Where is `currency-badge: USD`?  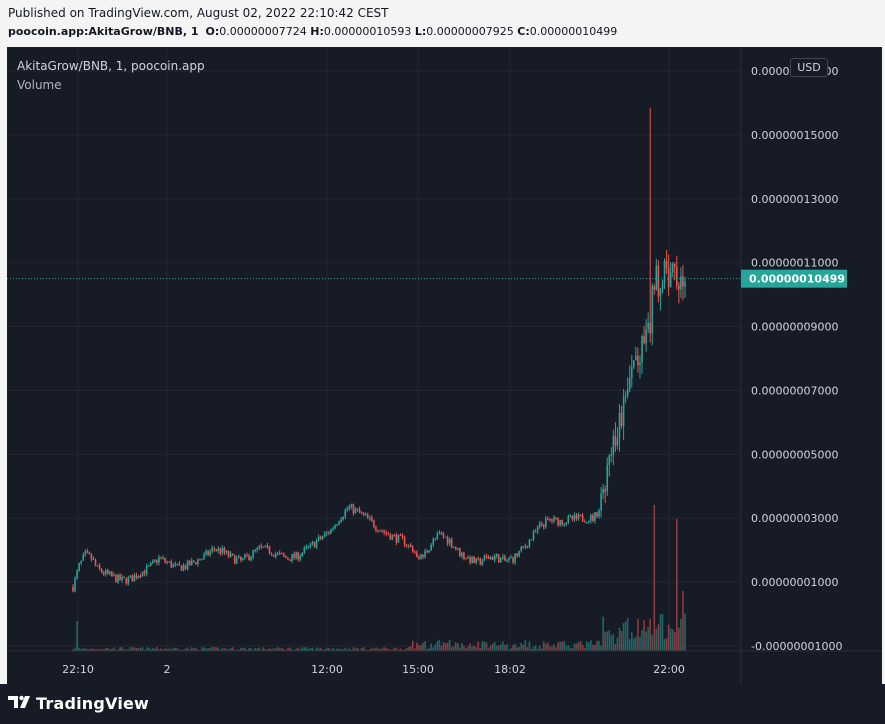
currency-badge: USD is located at coordinates (809, 67).